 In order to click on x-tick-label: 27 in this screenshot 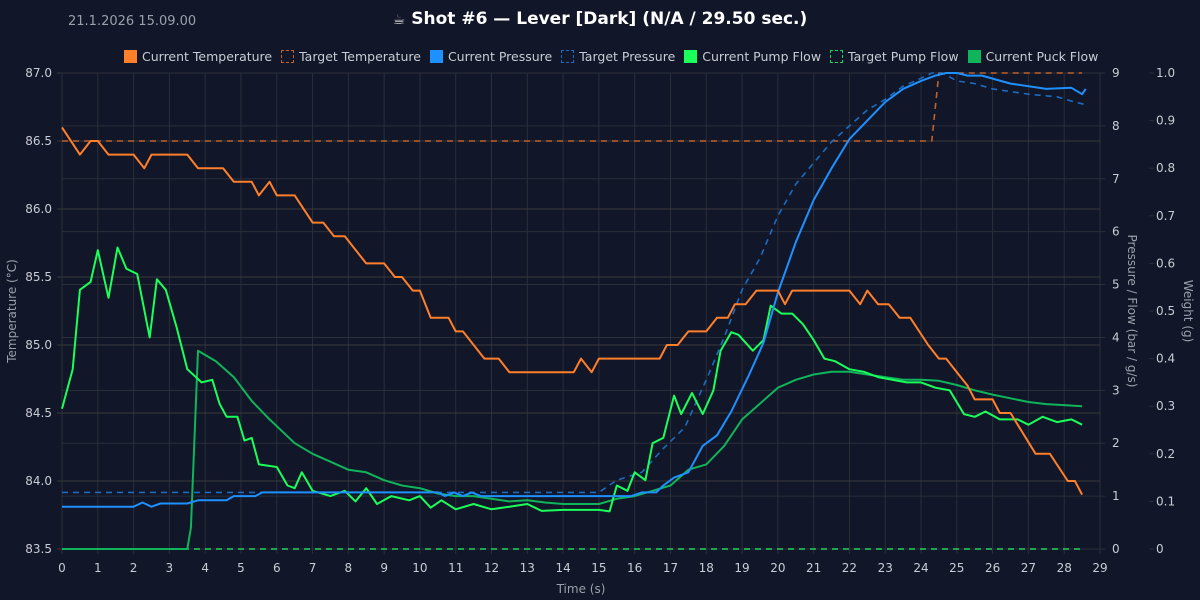, I will do `click(1028, 568)`.